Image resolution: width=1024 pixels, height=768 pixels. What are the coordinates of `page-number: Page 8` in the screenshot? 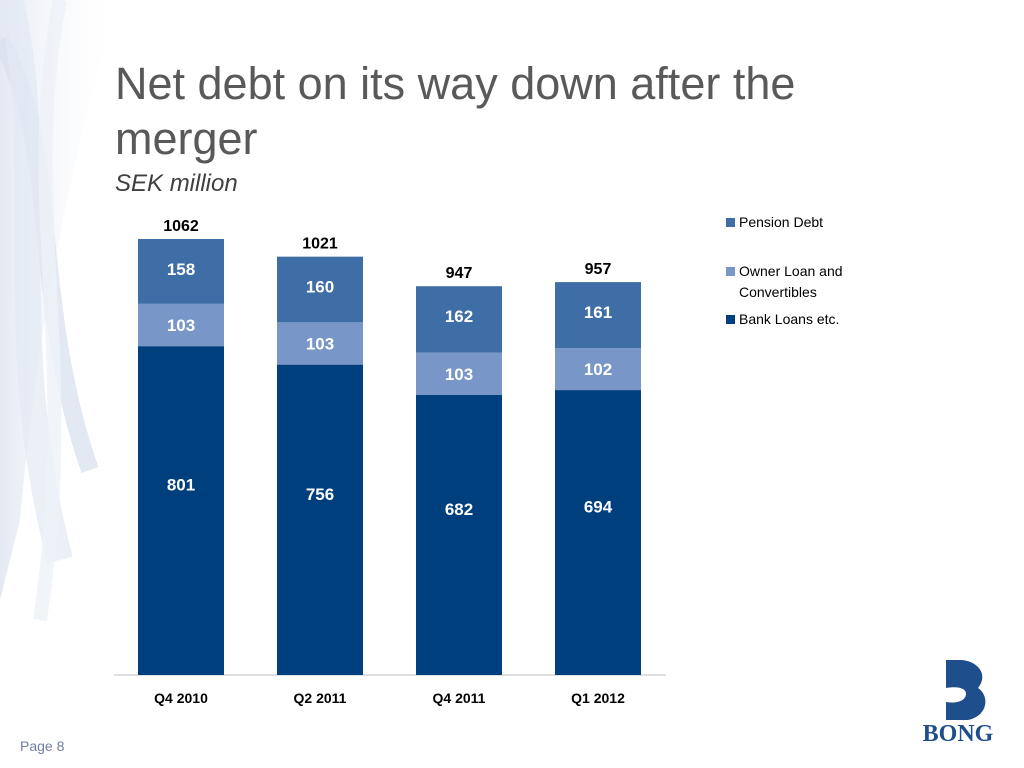 It's located at (42, 746).